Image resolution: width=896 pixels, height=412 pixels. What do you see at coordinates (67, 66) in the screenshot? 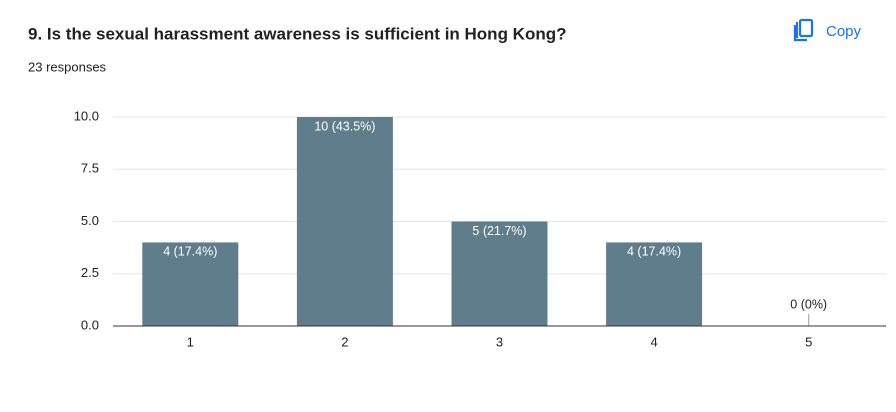
I see `response-count: 23 responses` at bounding box center [67, 66].